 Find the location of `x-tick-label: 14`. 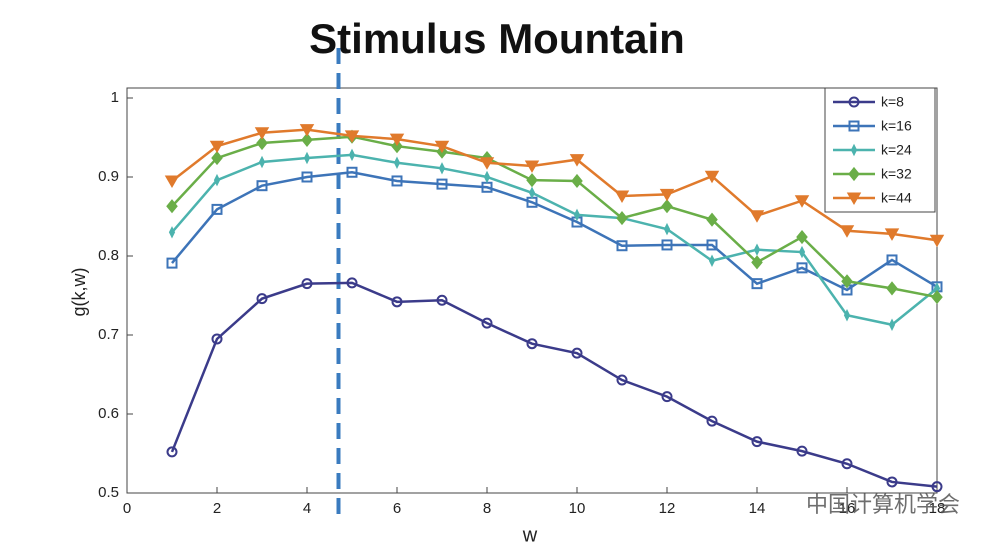

x-tick-label: 14 is located at coordinates (757, 508).